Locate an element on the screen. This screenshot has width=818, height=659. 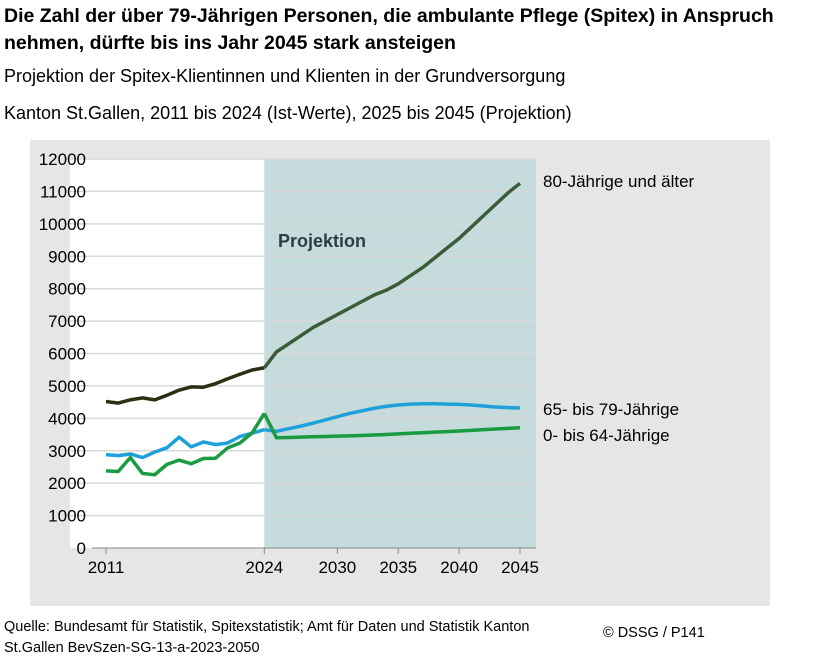
x-tick-label: 2035 is located at coordinates (398, 567).